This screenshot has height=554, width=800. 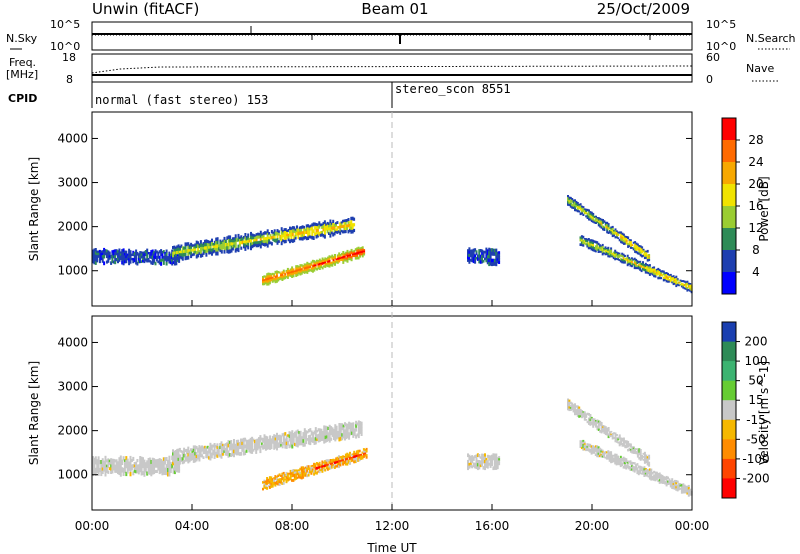 What do you see at coordinates (22, 38) in the screenshot?
I see `noise-left-label: N.Sky` at bounding box center [22, 38].